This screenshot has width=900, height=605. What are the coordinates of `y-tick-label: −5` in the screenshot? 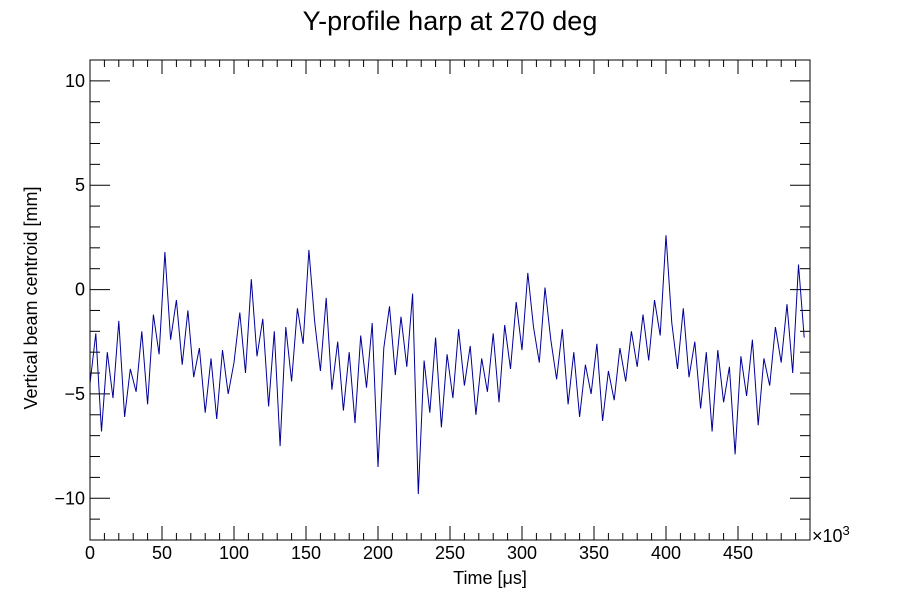 It's located at (74, 394).